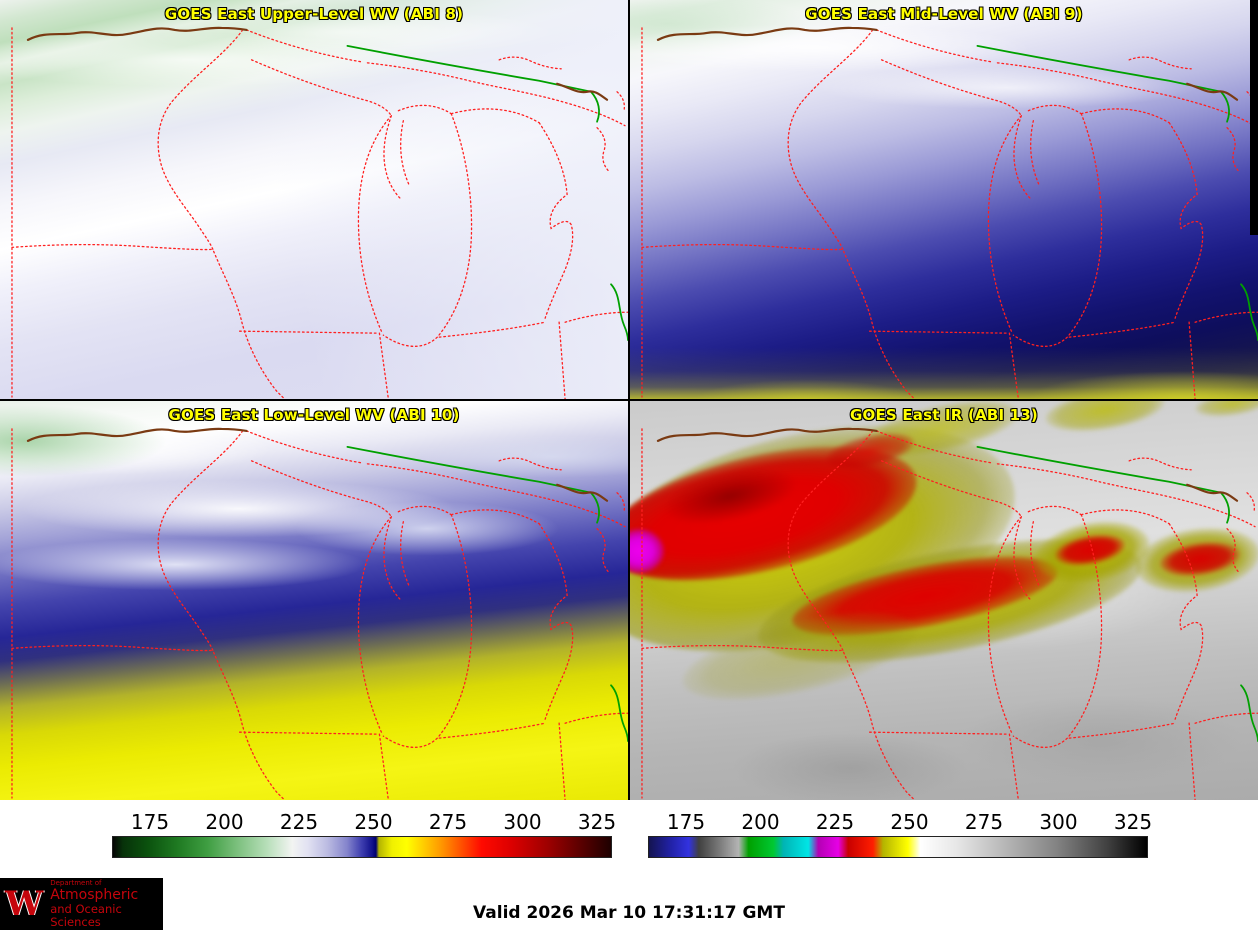  I want to click on ir-colorbar-group: 175 200 225 250 275 300 325, so click(900, 843).